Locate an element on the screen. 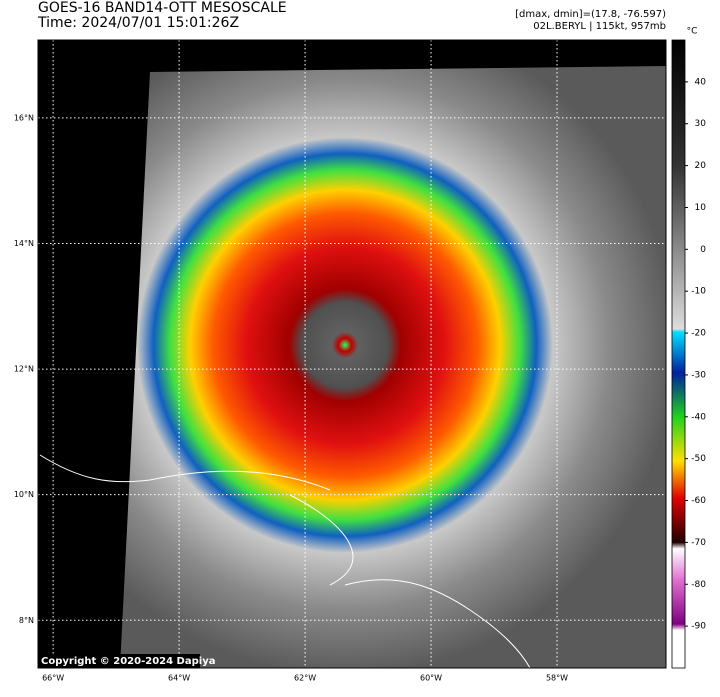 This screenshot has width=720, height=697. lat-label: 14°N is located at coordinates (24, 243).